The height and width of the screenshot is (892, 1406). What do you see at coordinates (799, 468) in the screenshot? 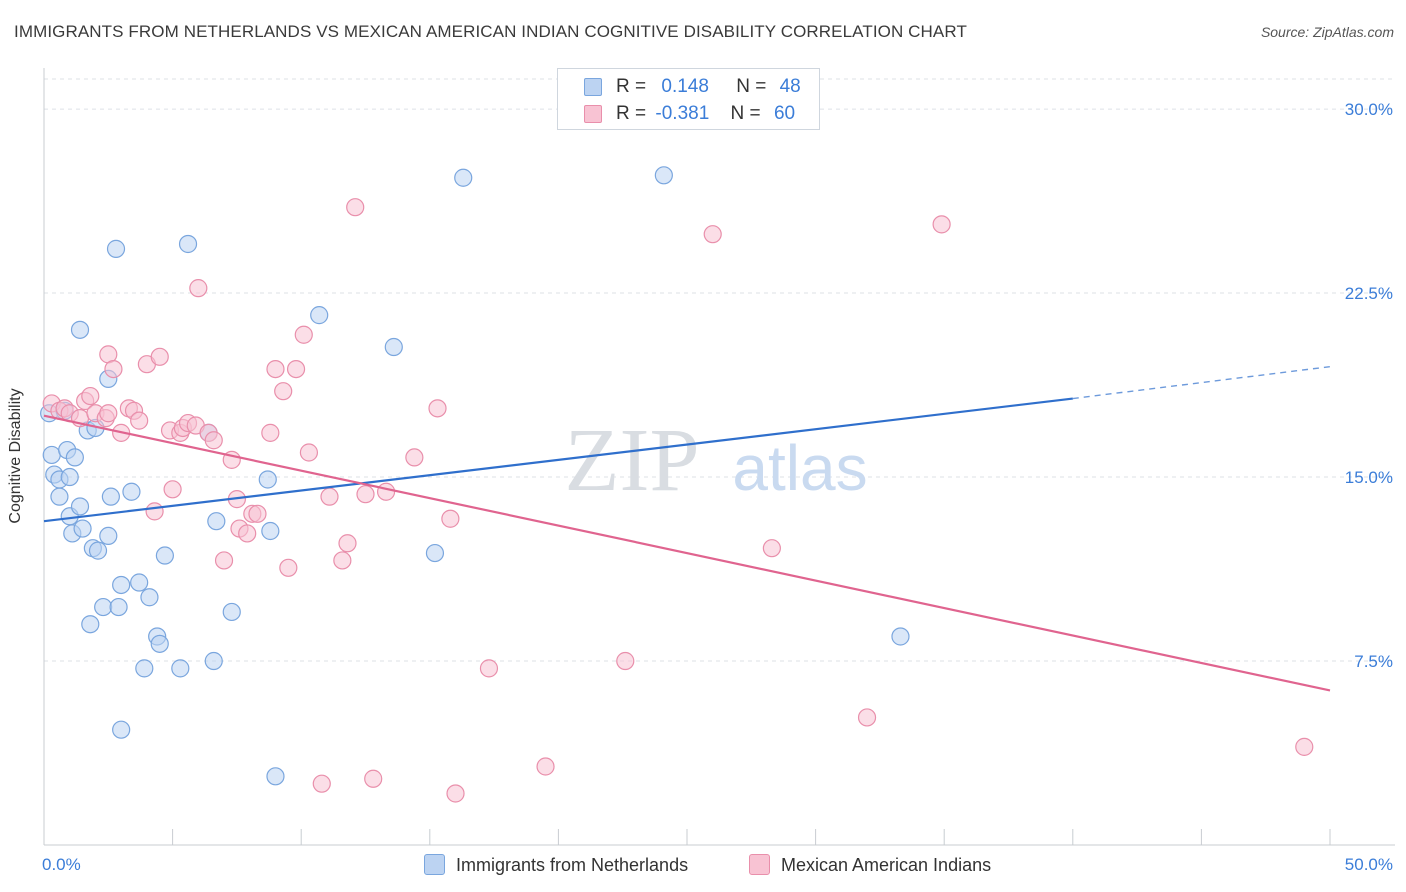
I see `watermark-atlas: atlas` at bounding box center [799, 468].